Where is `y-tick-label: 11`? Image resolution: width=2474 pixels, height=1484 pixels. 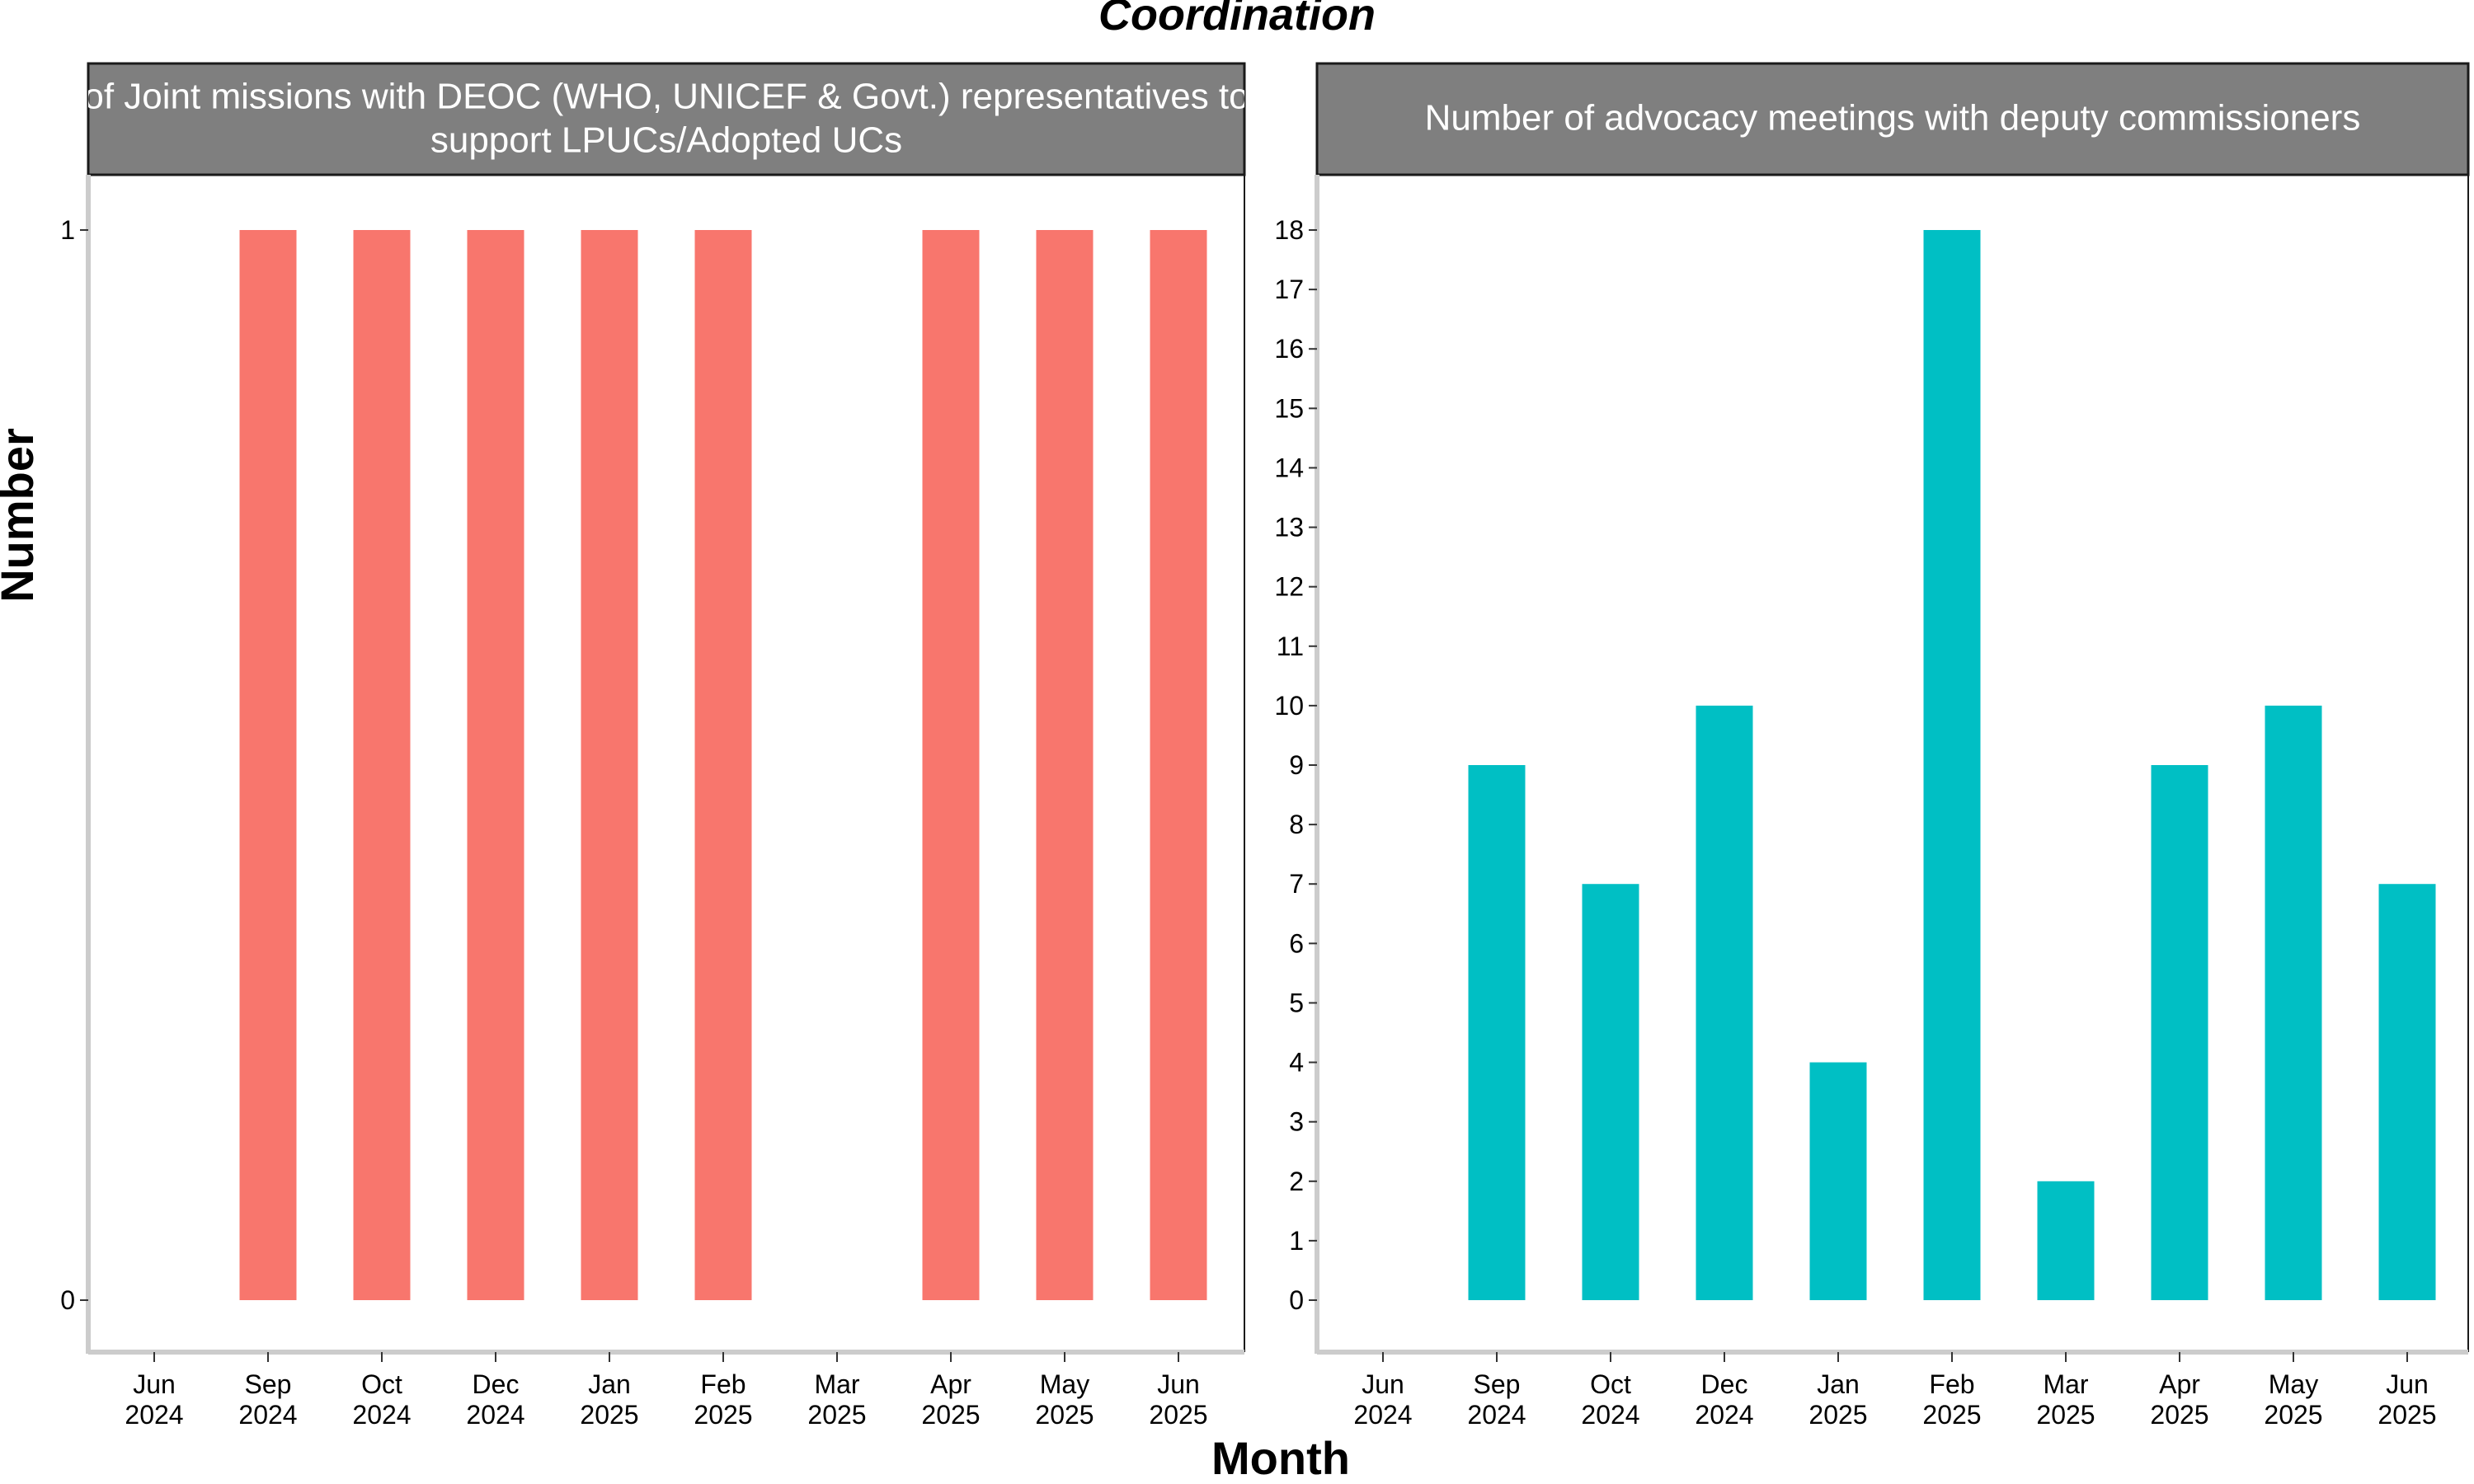 y-tick-label: 11 is located at coordinates (1290, 646).